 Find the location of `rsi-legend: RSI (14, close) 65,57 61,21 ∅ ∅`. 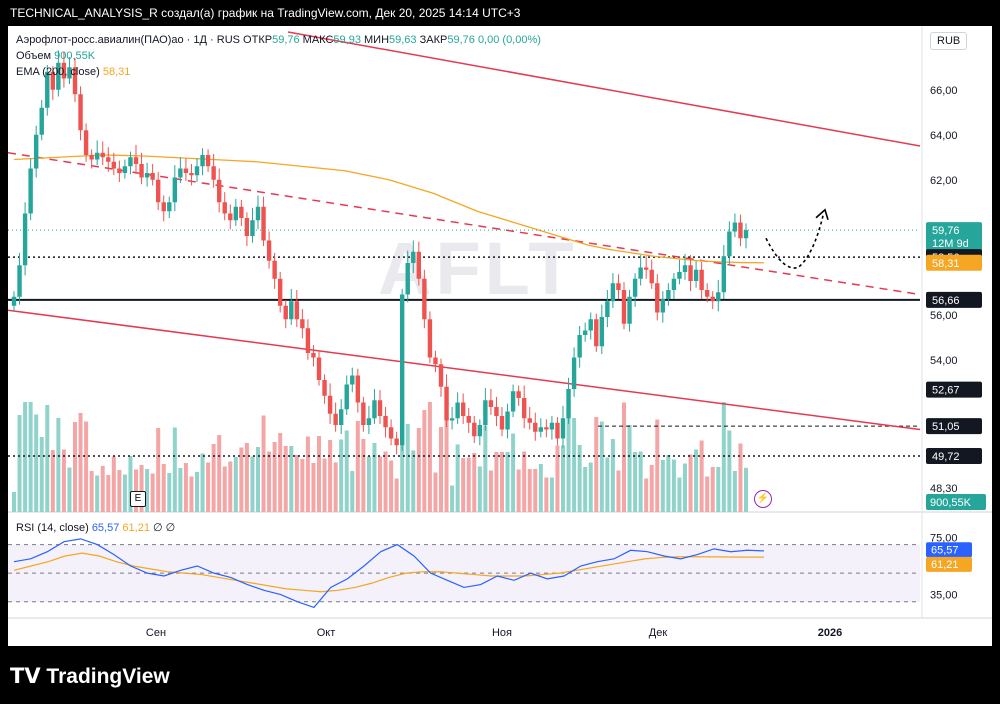

rsi-legend: RSI (14, close) 65,57 61,21 ∅ ∅ is located at coordinates (95, 527).